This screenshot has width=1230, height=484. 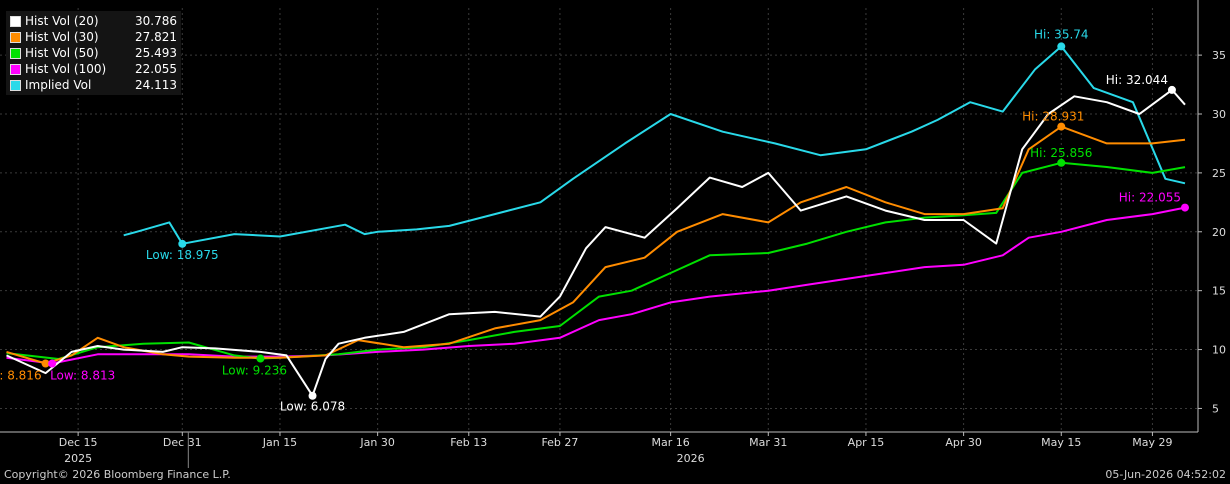 I want to click on legend-entry: Implied Vol 24.113, so click(x=93, y=85).